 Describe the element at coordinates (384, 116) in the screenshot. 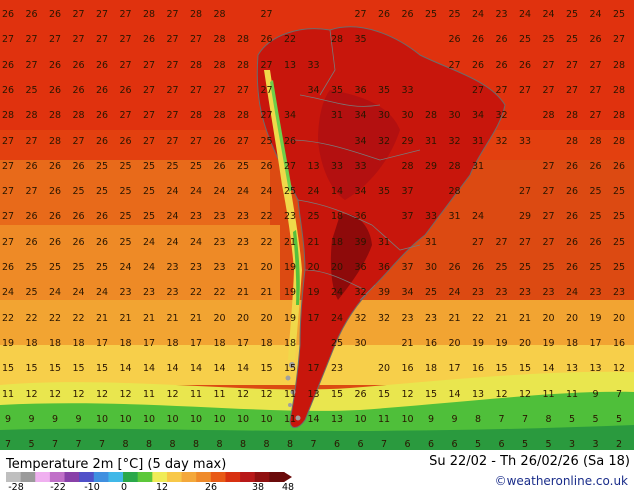

I see `temperature-value: 30` at that location.